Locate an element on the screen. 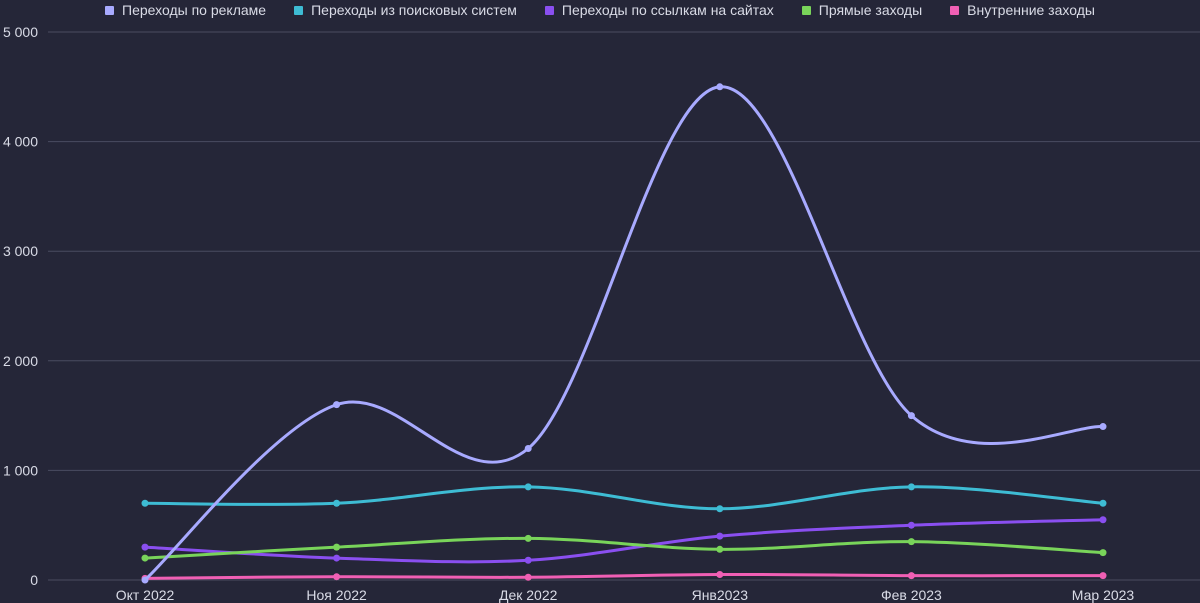 This screenshot has width=1200, height=603. x-tick-label: Дек 2022 is located at coordinates (528, 595).